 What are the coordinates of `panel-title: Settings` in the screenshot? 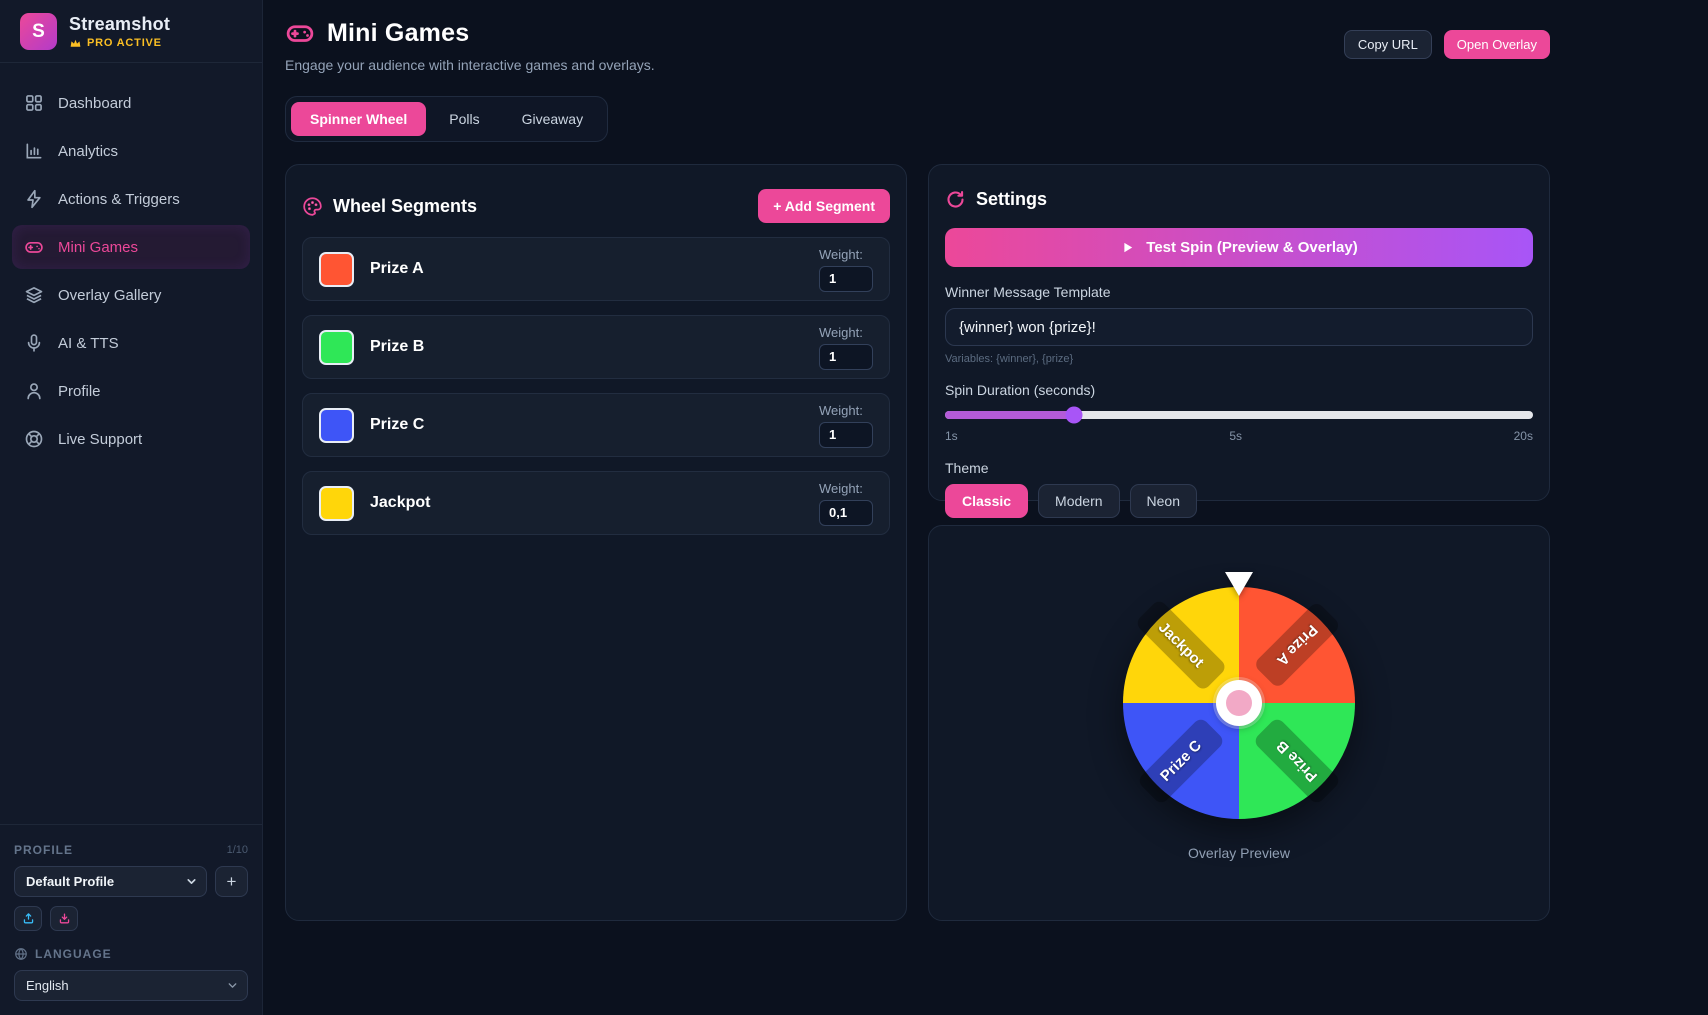 It's located at (1012, 199).